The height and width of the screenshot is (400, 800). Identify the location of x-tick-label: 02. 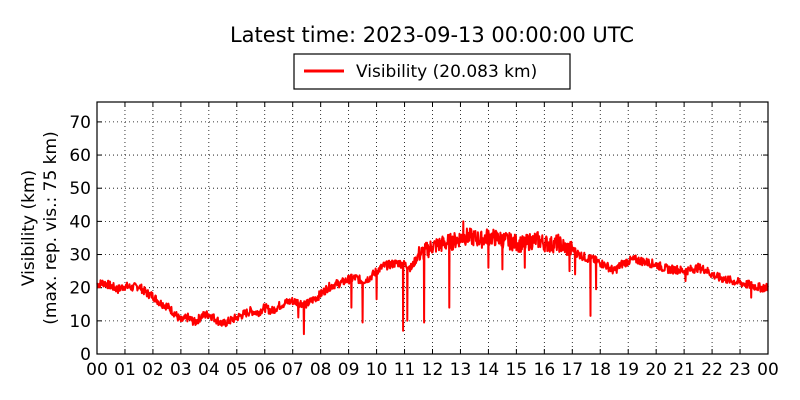
(153, 370).